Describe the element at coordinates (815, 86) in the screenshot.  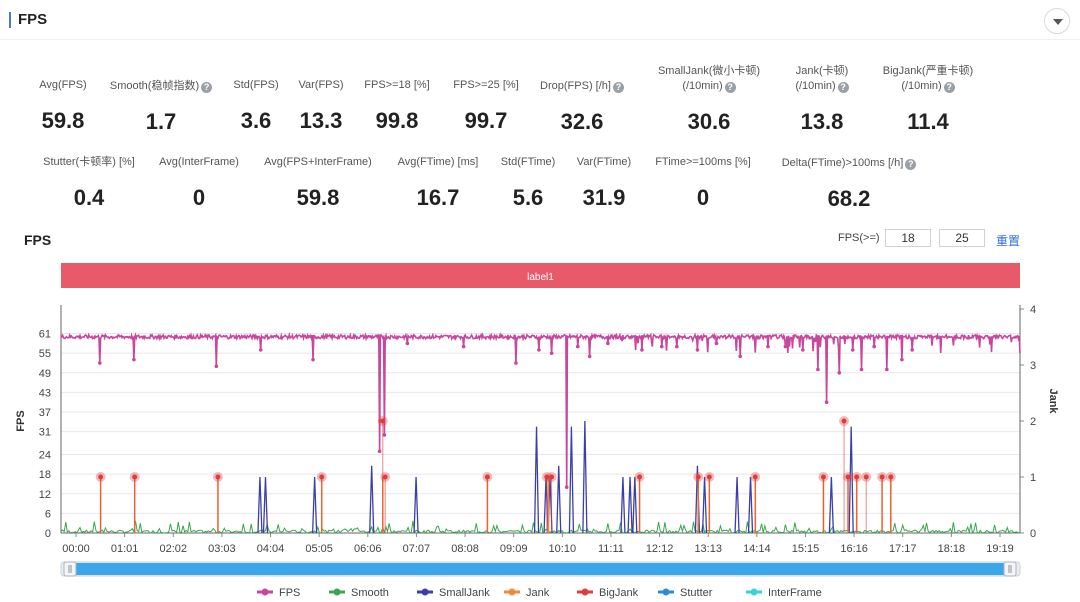
I see `metric-label-unit: (/10min)` at that location.